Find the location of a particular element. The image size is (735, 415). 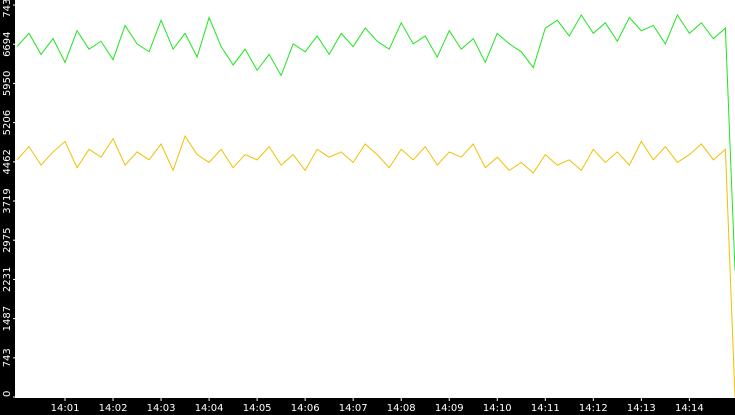

y-tick-label: 4462 is located at coordinates (7, 161).